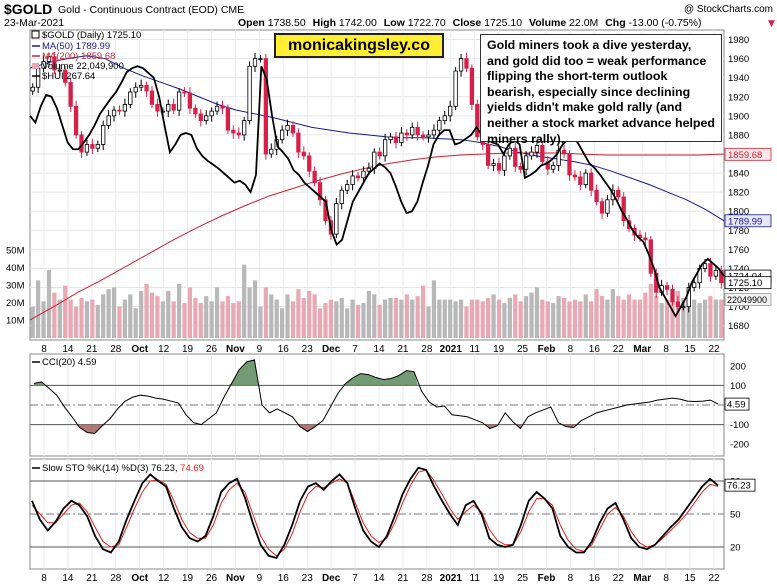  What do you see at coordinates (735, 515) in the screenshot?
I see `sto-tick-label: 50` at bounding box center [735, 515].